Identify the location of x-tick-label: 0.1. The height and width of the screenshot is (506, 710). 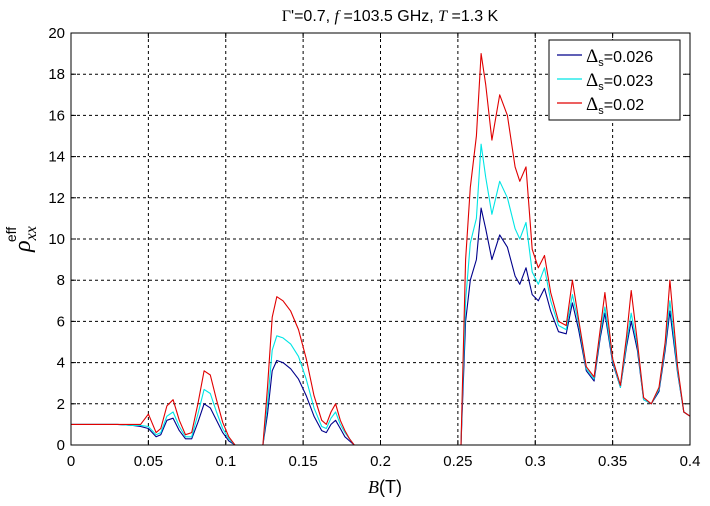
(225, 461).